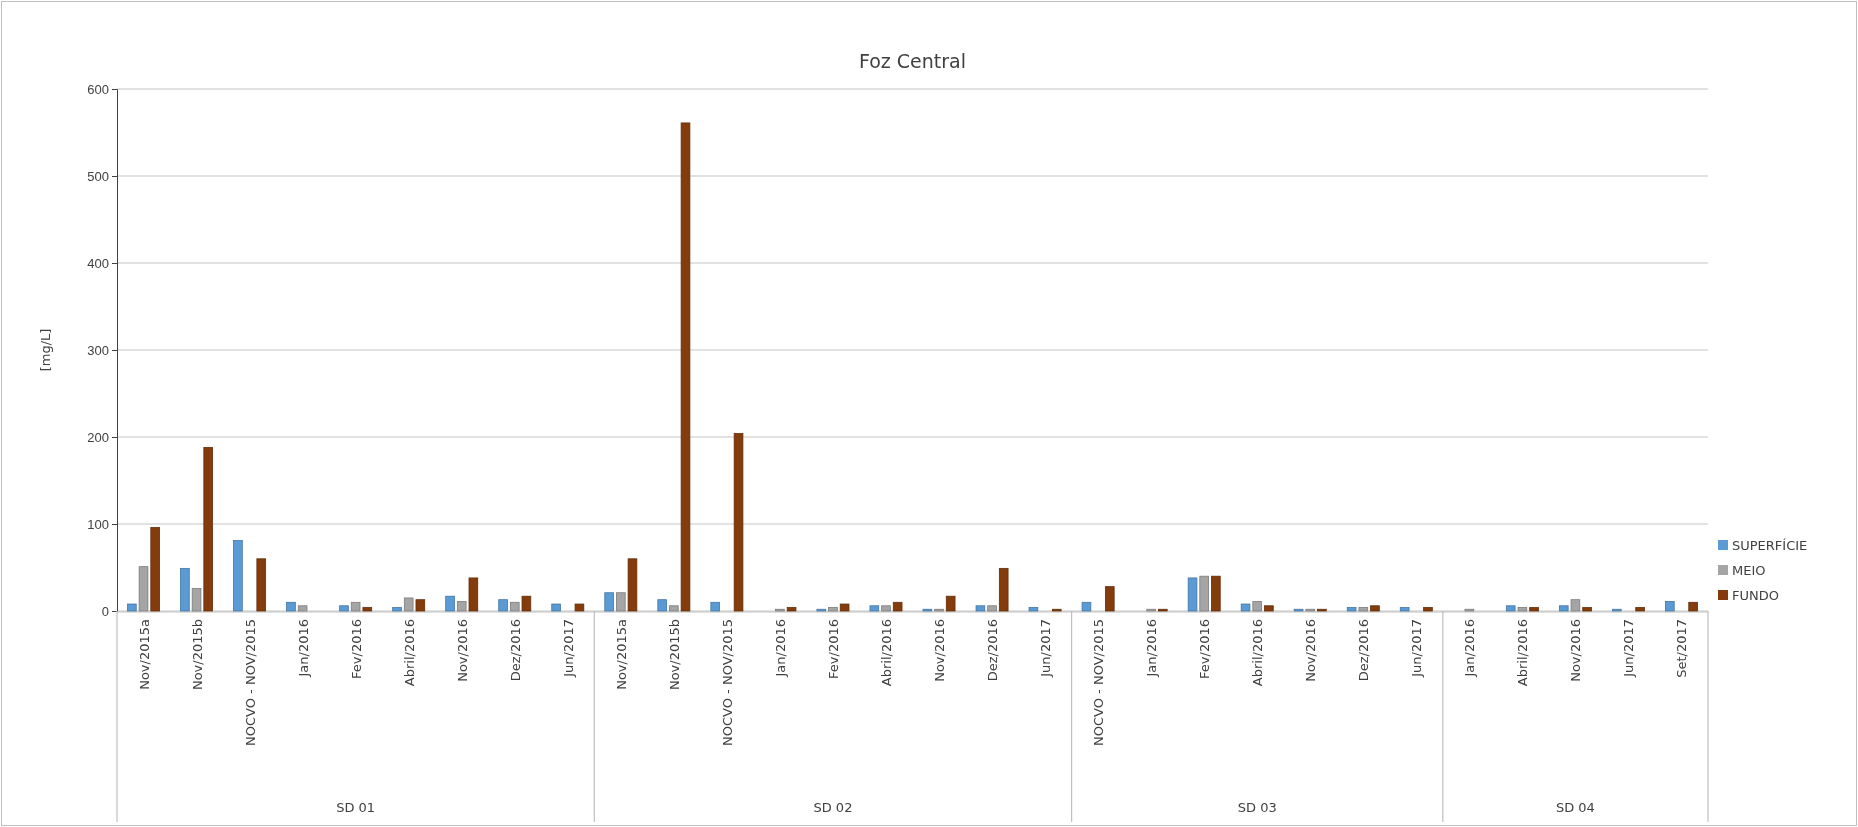  I want to click on y-tick-label: 300, so click(98, 350).